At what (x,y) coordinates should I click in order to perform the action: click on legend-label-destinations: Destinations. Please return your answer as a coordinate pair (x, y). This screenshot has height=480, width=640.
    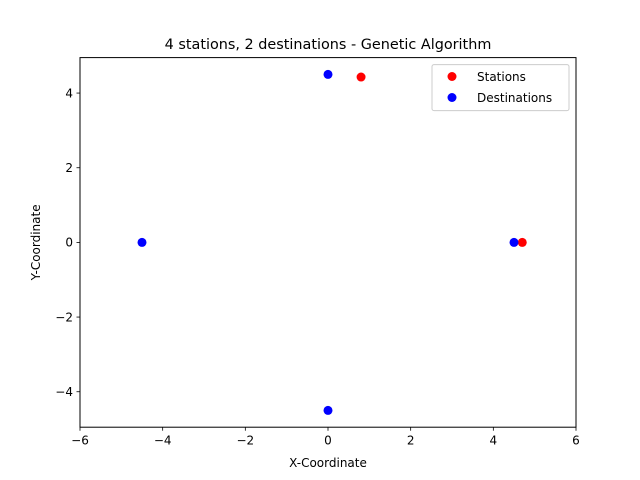
    Looking at the image, I should click on (514, 98).